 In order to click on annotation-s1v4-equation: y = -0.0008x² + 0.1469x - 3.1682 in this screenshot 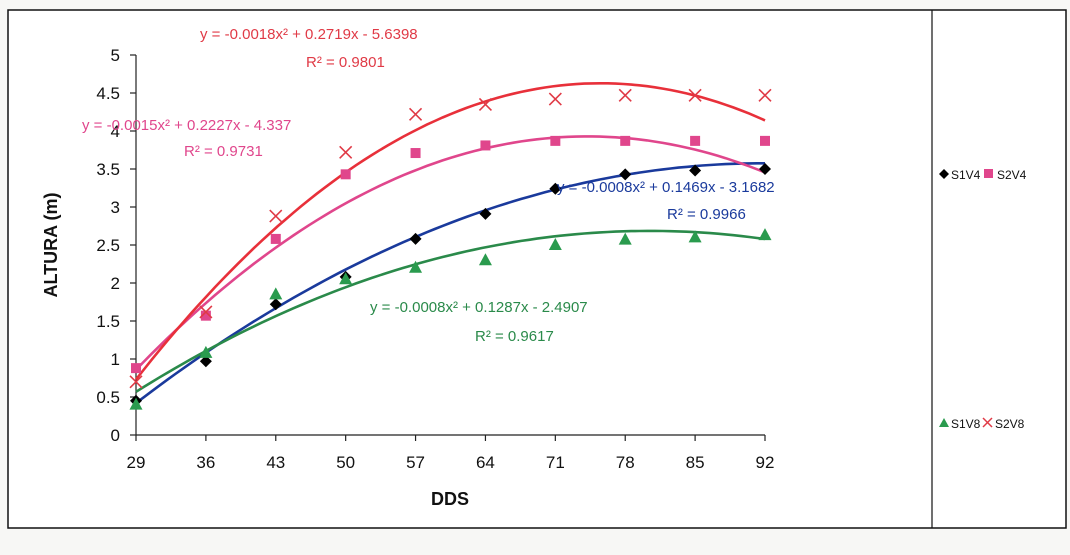, I will do `click(666, 187)`.